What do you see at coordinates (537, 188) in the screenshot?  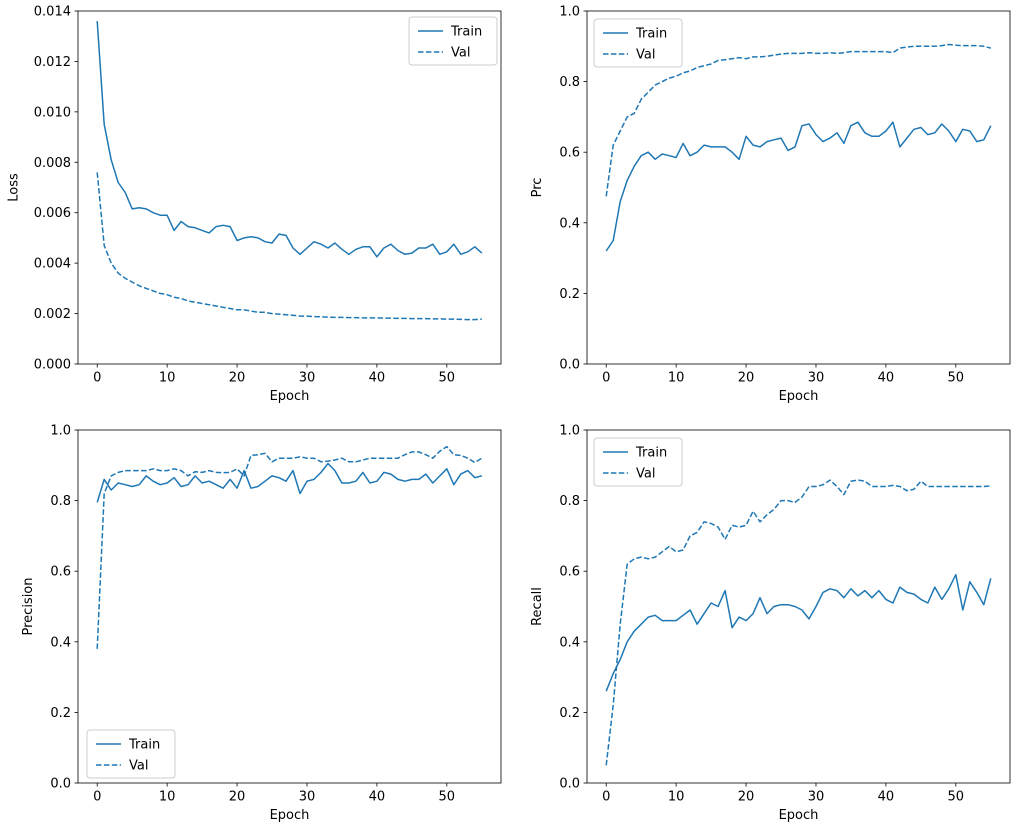 I see `y-axis-label: Prc` at bounding box center [537, 188].